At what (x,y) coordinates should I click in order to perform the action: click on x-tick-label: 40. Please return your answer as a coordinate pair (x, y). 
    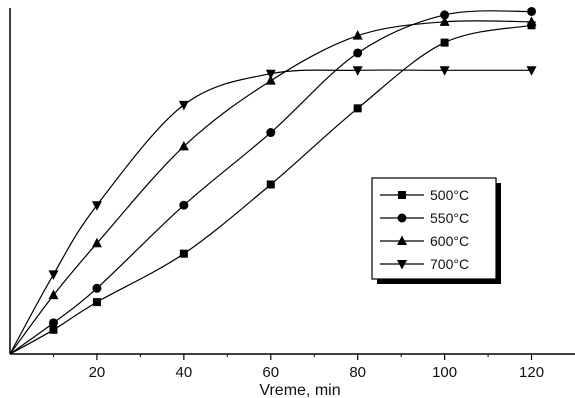
    Looking at the image, I should click on (184, 372).